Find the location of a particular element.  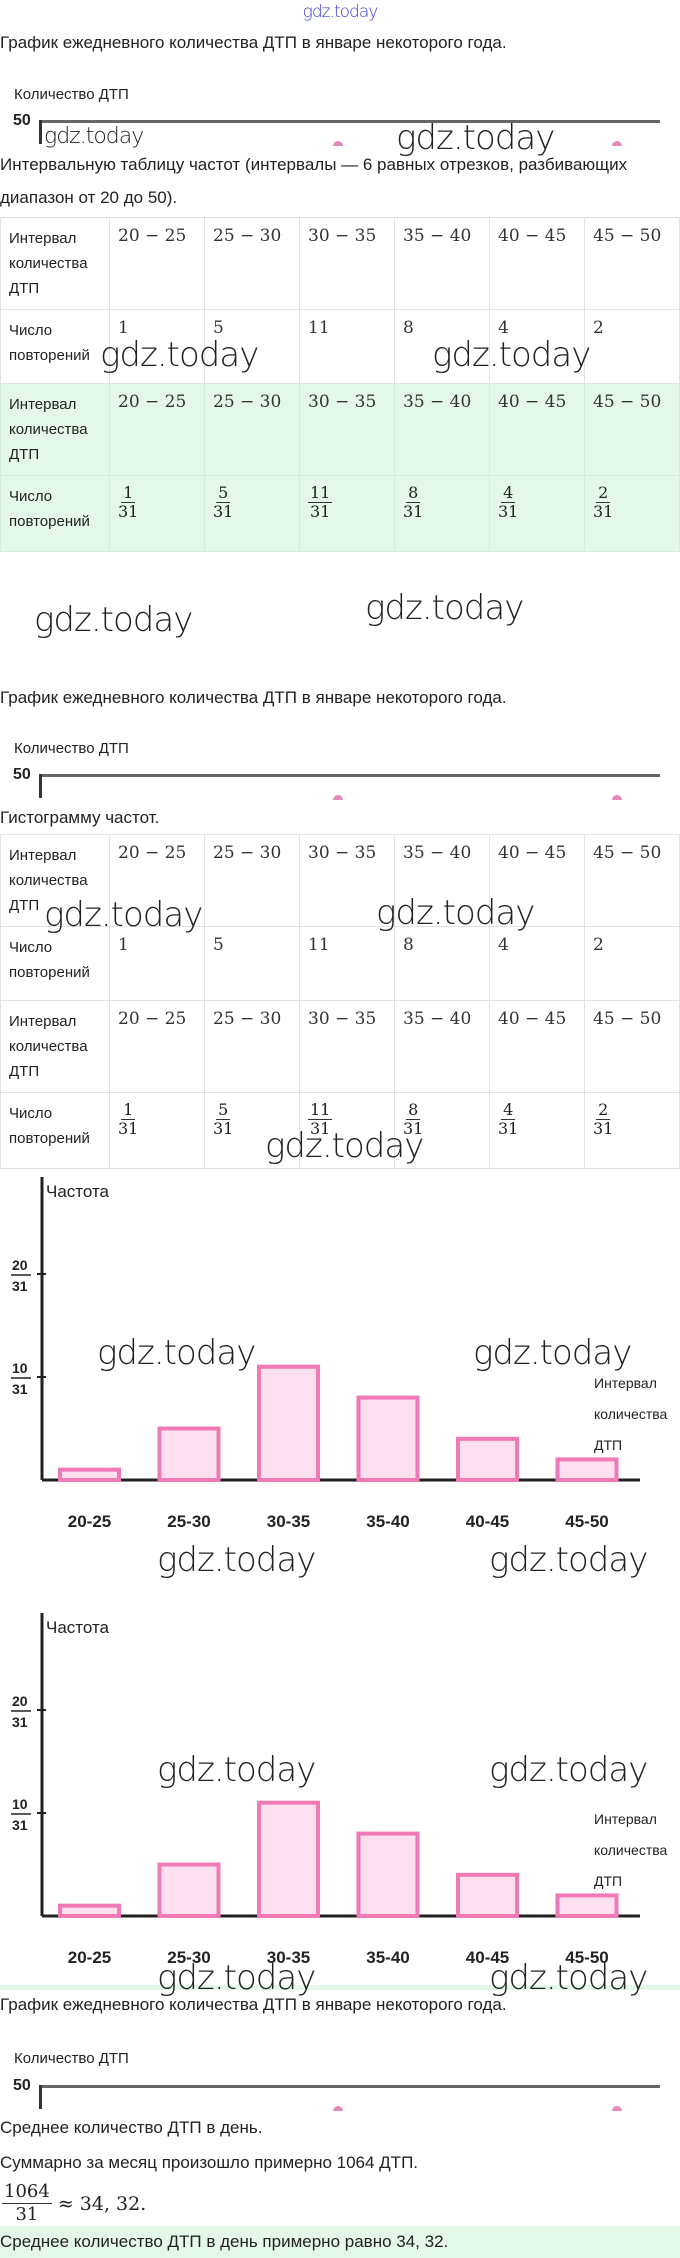

frequency-numerator: 5 is located at coordinates (223, 493).